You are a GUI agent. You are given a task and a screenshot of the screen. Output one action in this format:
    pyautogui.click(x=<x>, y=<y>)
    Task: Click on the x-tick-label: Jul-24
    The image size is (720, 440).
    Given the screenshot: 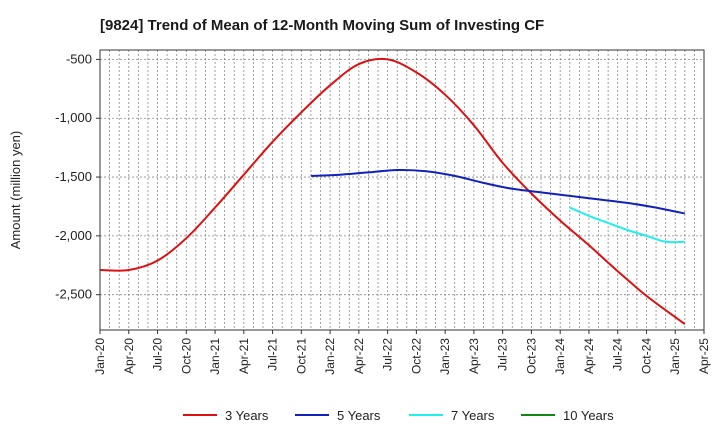 What is the action you would take?
    pyautogui.click(x=618, y=354)
    